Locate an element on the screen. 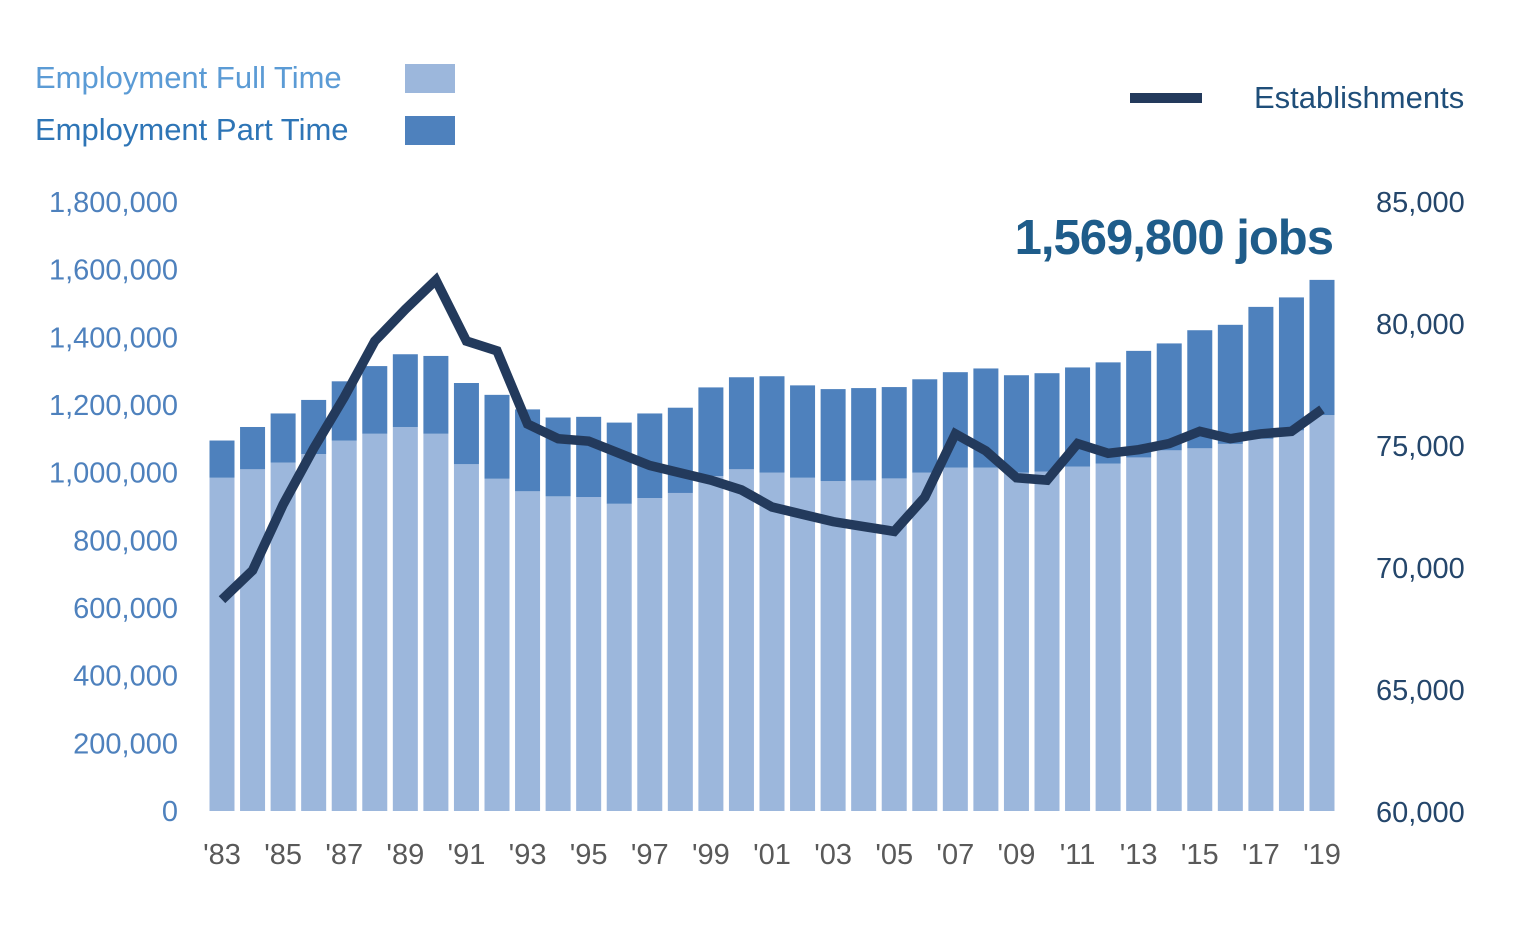 Image resolution: width=1513 pixels, height=945 pixels. bar-part-time-1997 is located at coordinates (650, 456).